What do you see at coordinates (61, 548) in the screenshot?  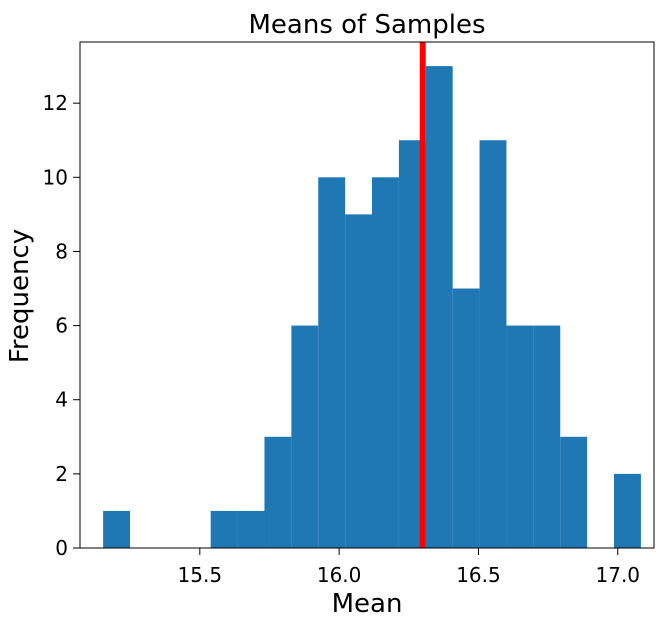 I see `y-tick-label: 0` at bounding box center [61, 548].